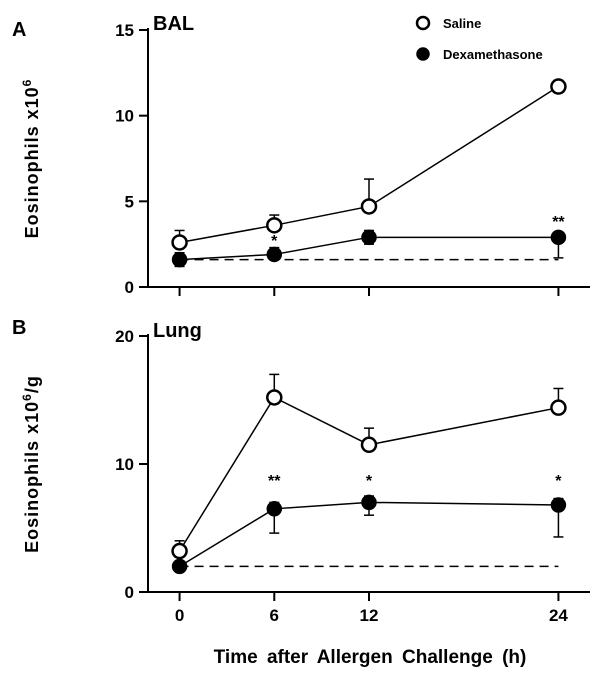 The image size is (591, 677). I want to click on panel-letter: A, so click(19, 30).